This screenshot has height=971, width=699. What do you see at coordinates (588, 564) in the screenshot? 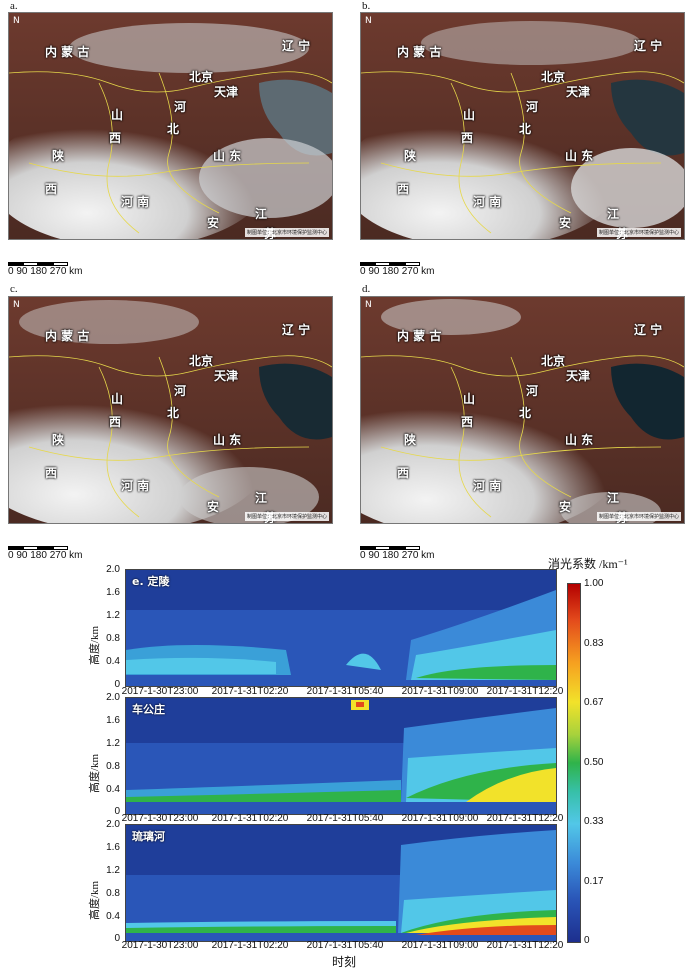
I see `colorbar-title: 消光系数 /km⁻¹` at bounding box center [588, 564].